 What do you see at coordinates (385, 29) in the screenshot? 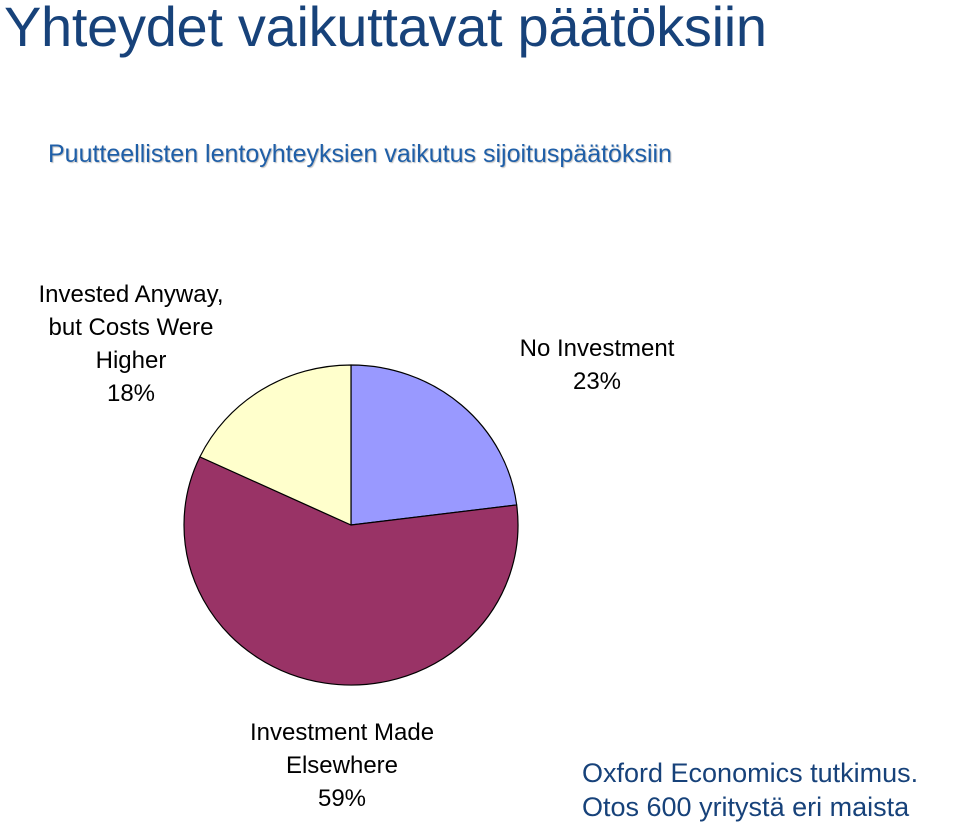
I see `slide-title: Yhteydet vaikuttavat päätöksiin` at bounding box center [385, 29].